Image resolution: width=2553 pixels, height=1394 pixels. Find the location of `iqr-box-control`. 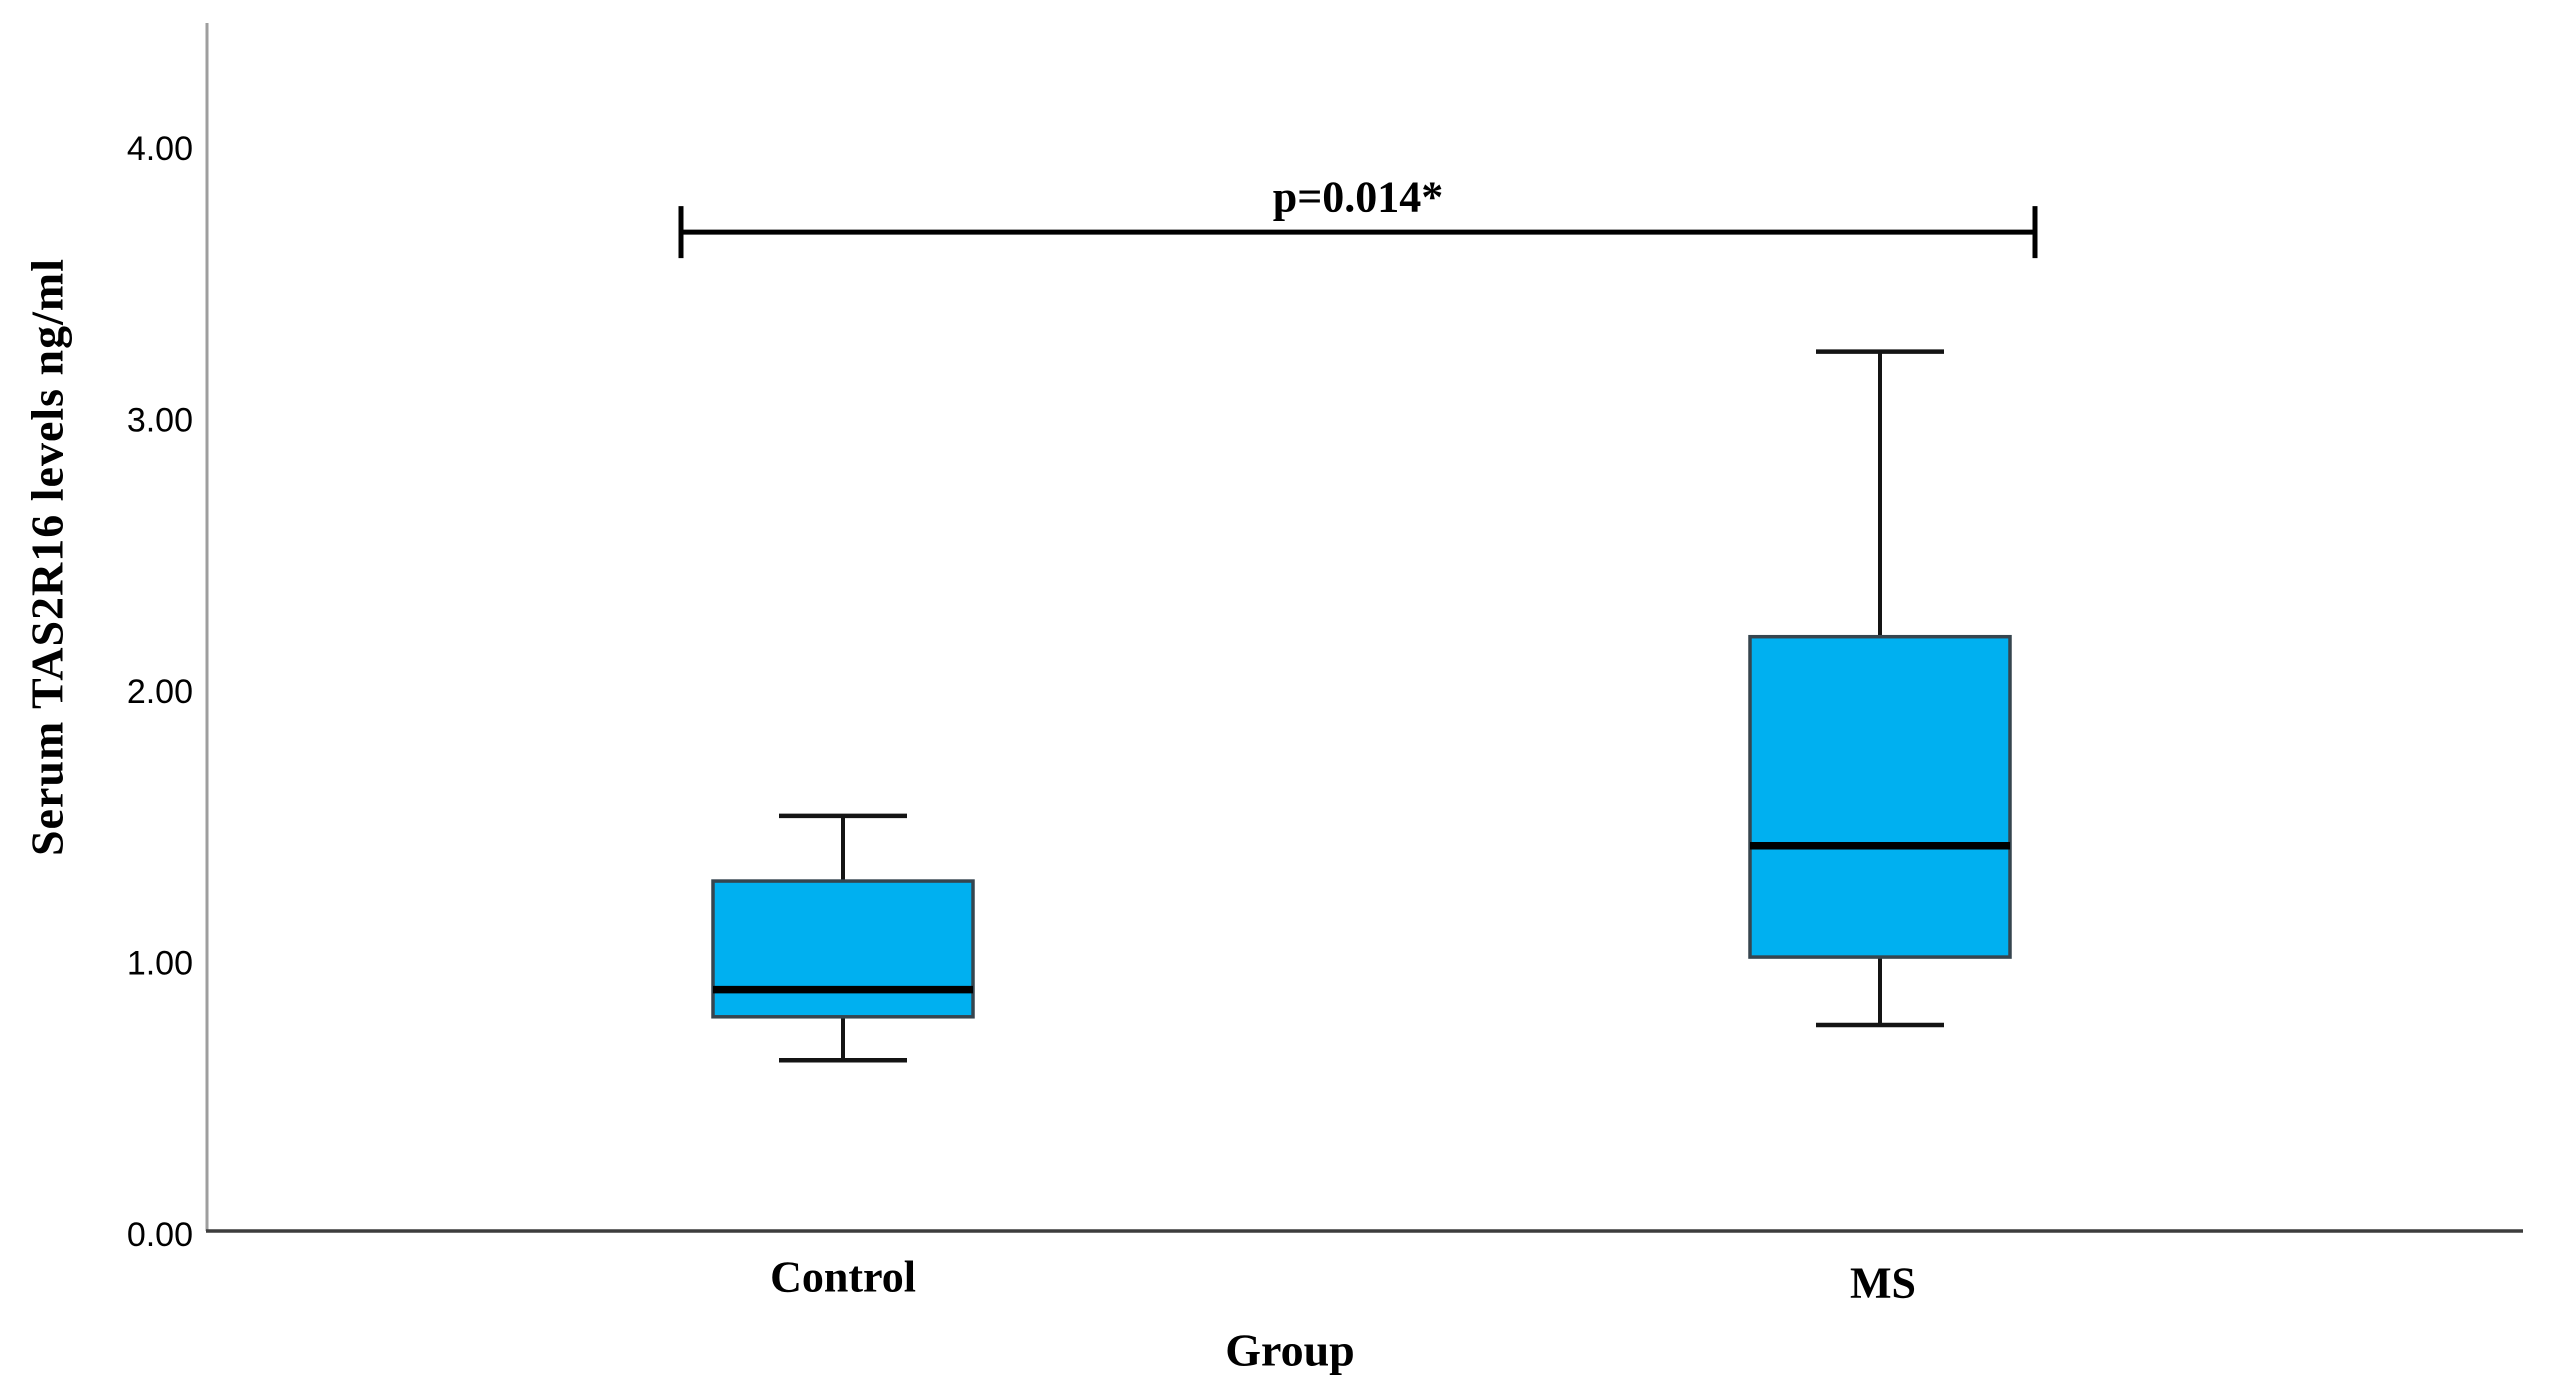

iqr-box-control is located at coordinates (843, 949).